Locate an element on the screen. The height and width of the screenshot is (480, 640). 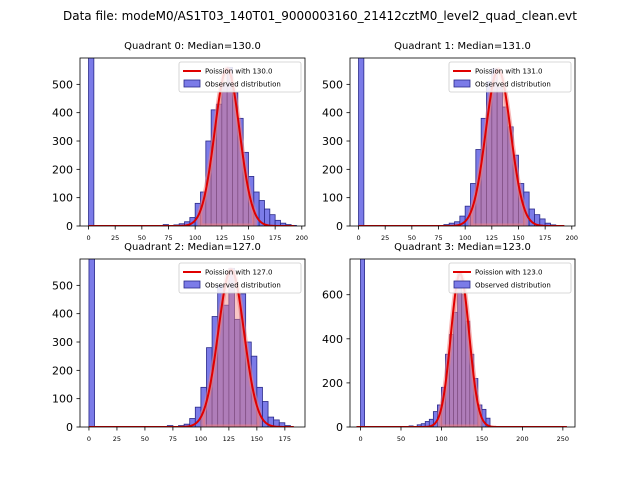
quadrant-2-y-tick-label: 300 is located at coordinates (62, 342).